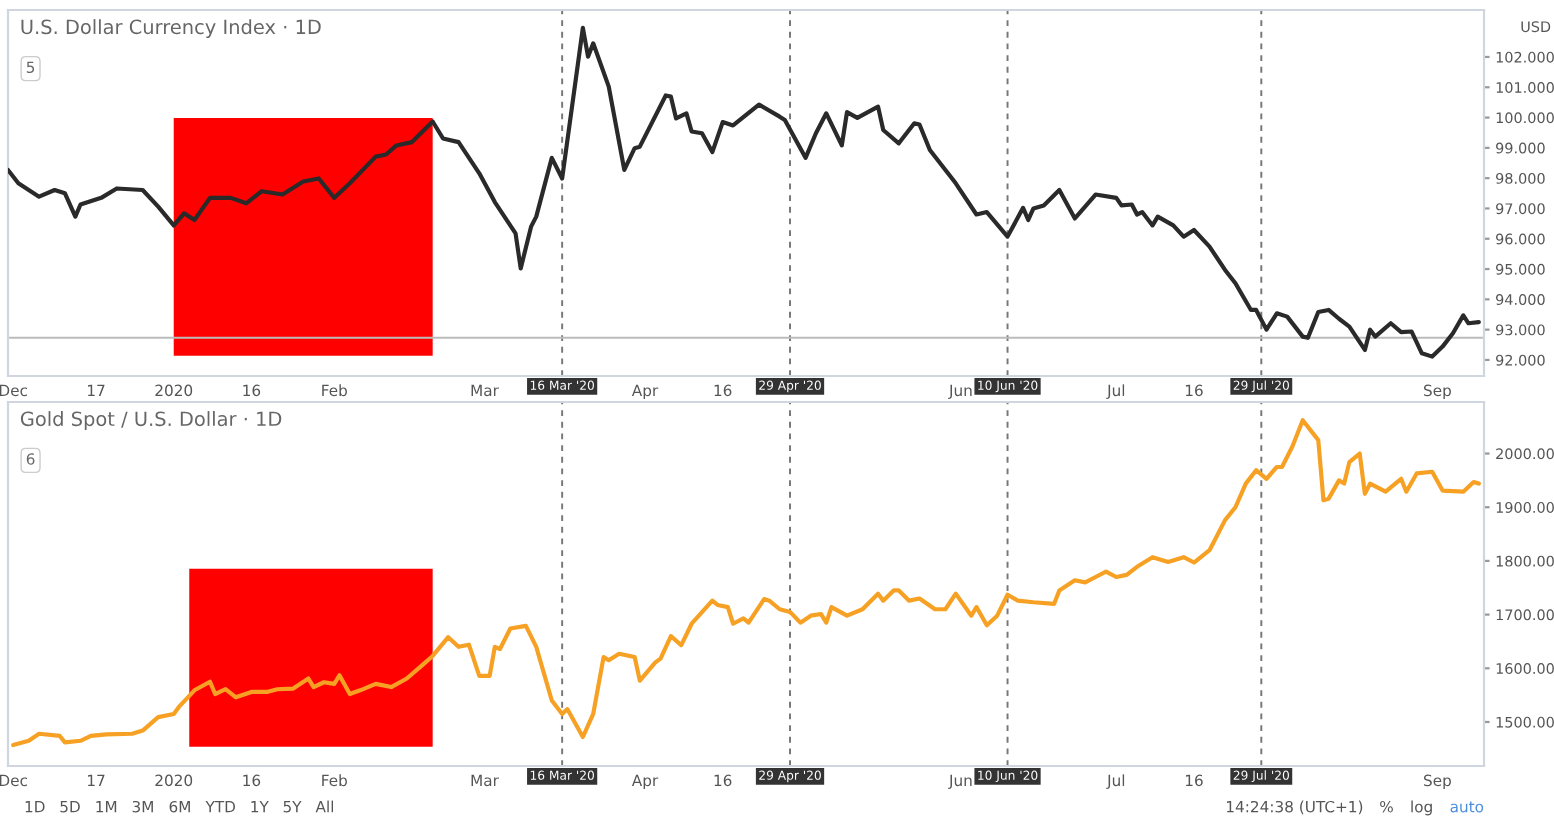  What do you see at coordinates (151, 420) in the screenshot?
I see `chart-title: Gold Spot / U.S. Dollar · 1D` at bounding box center [151, 420].